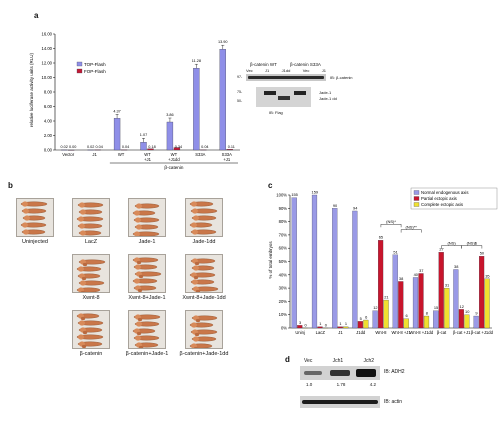 Image resolution: width=500 pixels, height=422 pixels. I want to click on x-tick-label: WT, so click(174, 154).